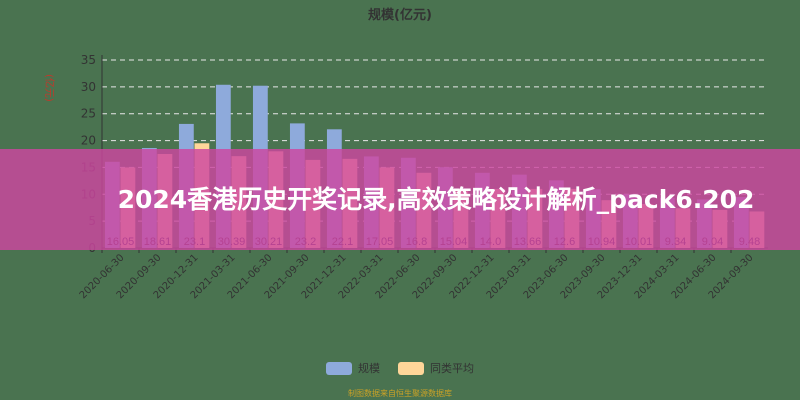 The height and width of the screenshot is (400, 800). Describe the element at coordinates (88, 87) in the screenshot. I see `y-tick-label: 30` at that location.